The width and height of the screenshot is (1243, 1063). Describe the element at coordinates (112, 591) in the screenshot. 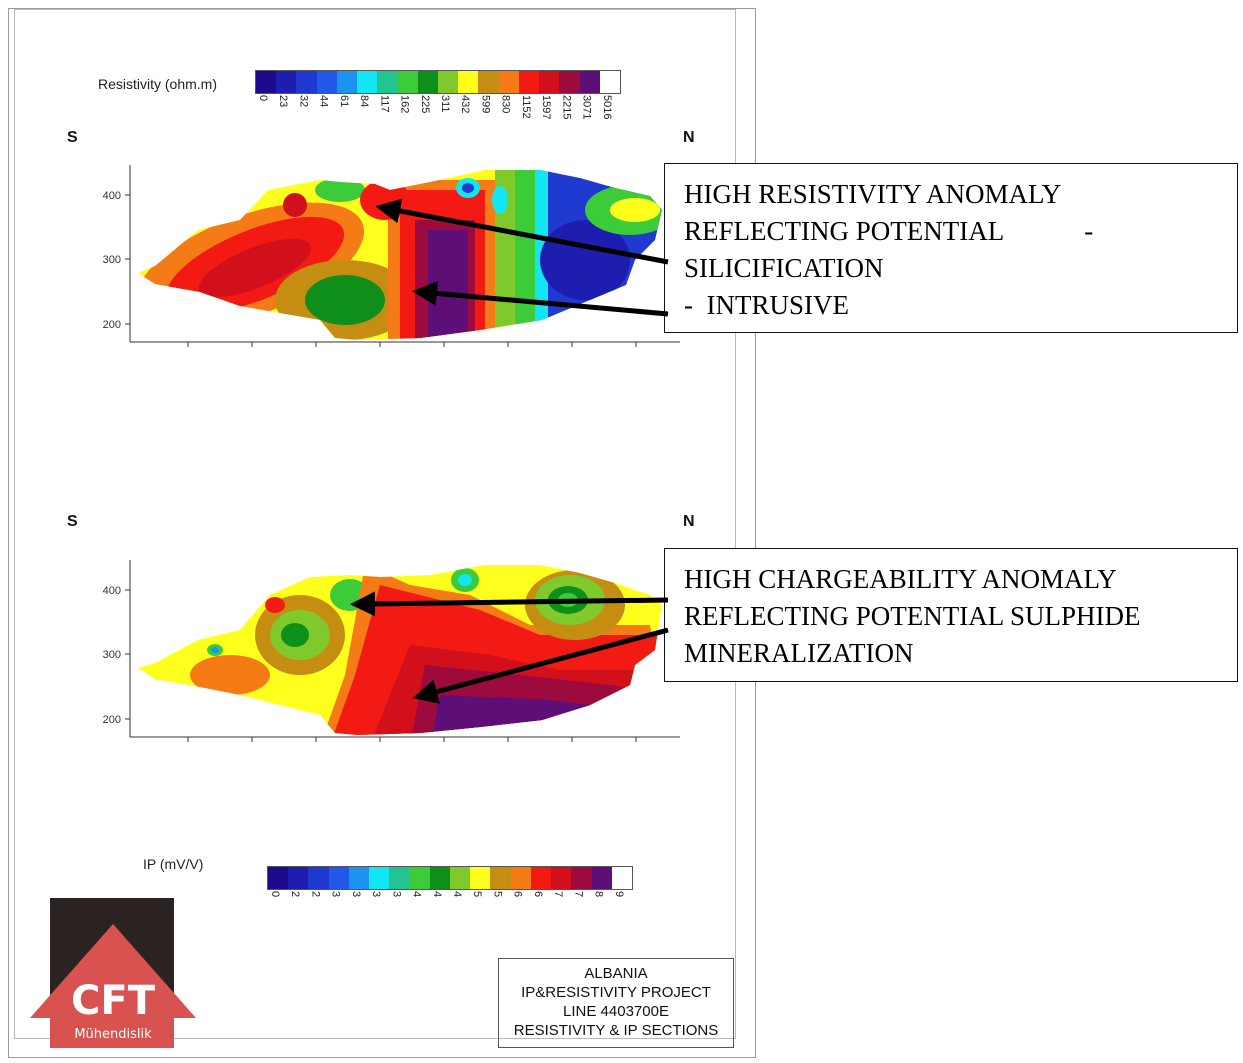

I see `section2-tick-400: 400` at that location.